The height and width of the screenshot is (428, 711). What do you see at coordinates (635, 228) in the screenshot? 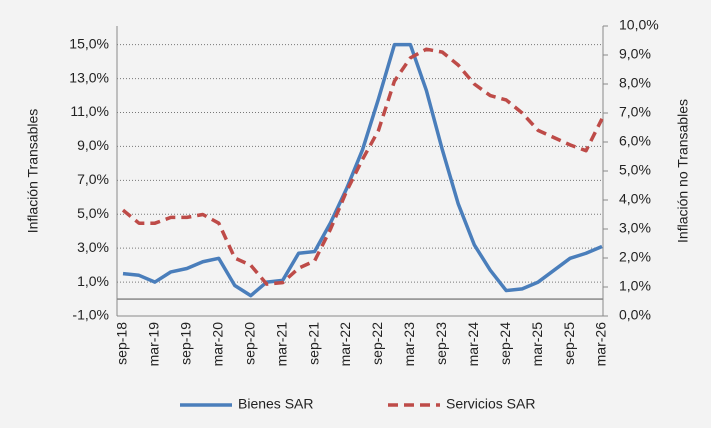
I see `y2-tick-label: 3,0%` at bounding box center [635, 228].